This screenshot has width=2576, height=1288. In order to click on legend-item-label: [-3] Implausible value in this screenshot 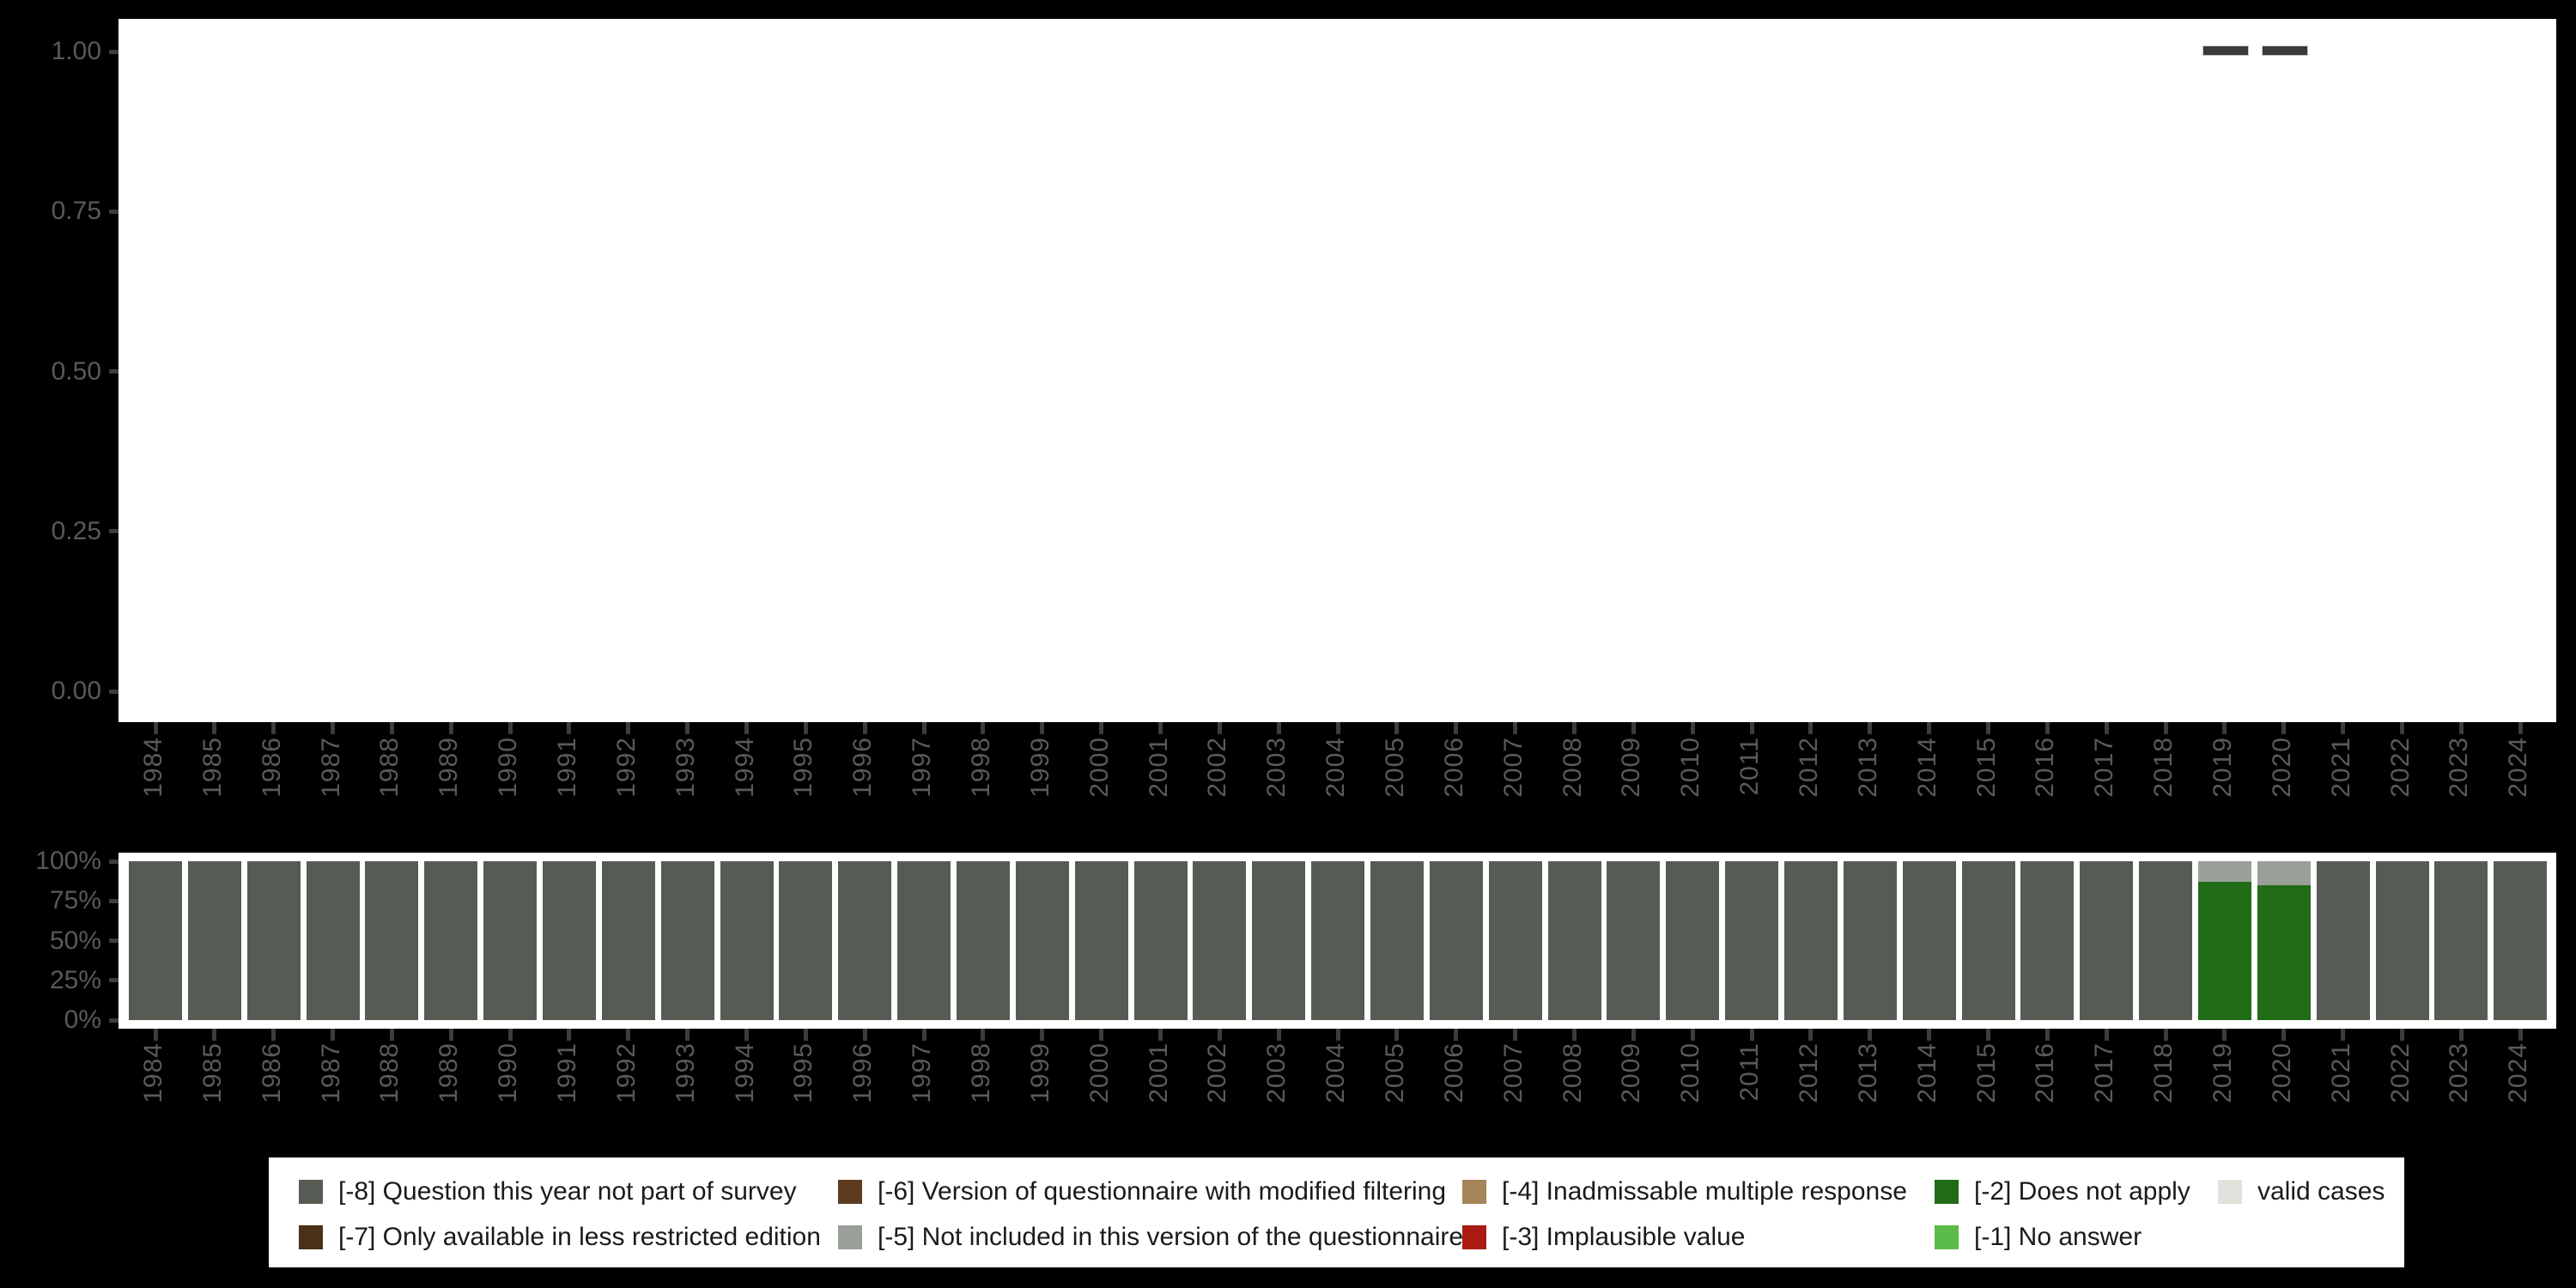, I will do `click(1624, 1237)`.